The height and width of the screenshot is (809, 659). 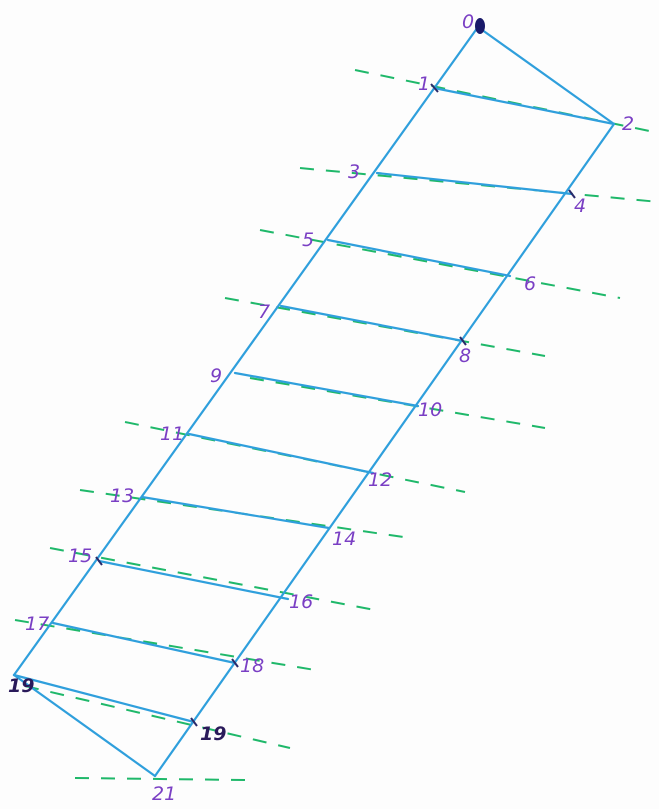 I want to click on label-18: 18, so click(x=252, y=666).